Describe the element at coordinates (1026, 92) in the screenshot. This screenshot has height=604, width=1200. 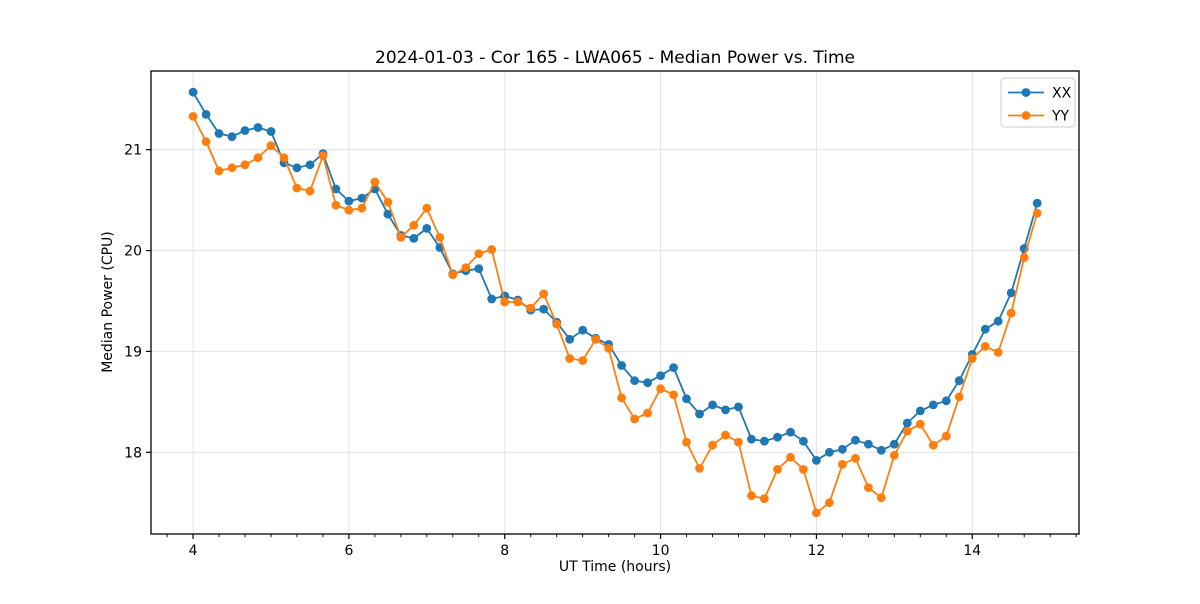
I see `legend-swatch-marker-XX` at that location.